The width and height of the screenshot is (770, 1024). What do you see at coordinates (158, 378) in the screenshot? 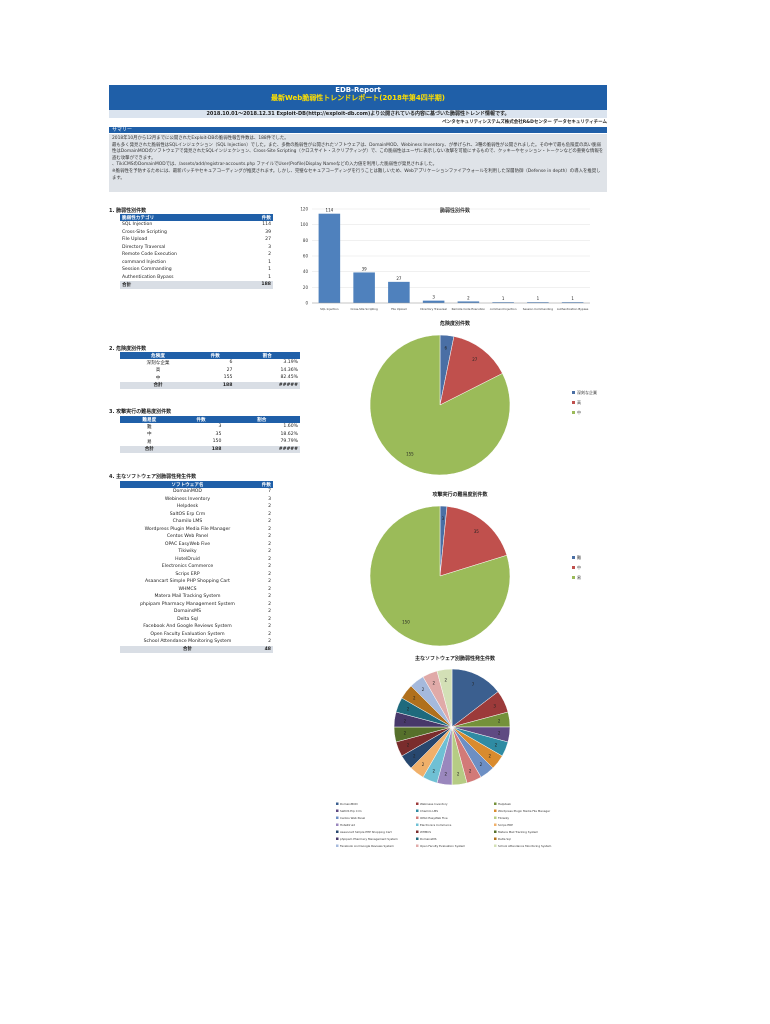
I see `level-name: 中` at bounding box center [158, 378].